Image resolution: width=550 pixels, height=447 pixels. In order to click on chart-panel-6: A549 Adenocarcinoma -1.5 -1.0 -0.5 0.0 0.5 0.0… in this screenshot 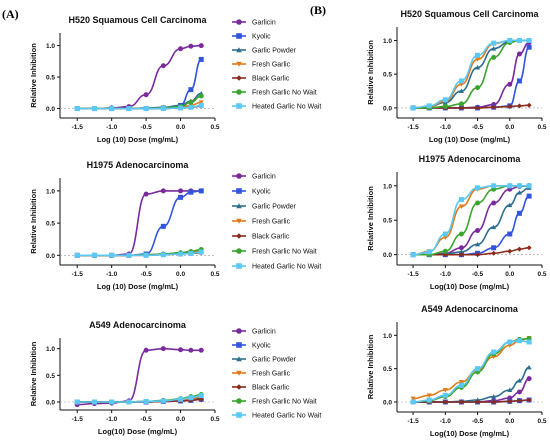, I will do `click(456, 371)`.